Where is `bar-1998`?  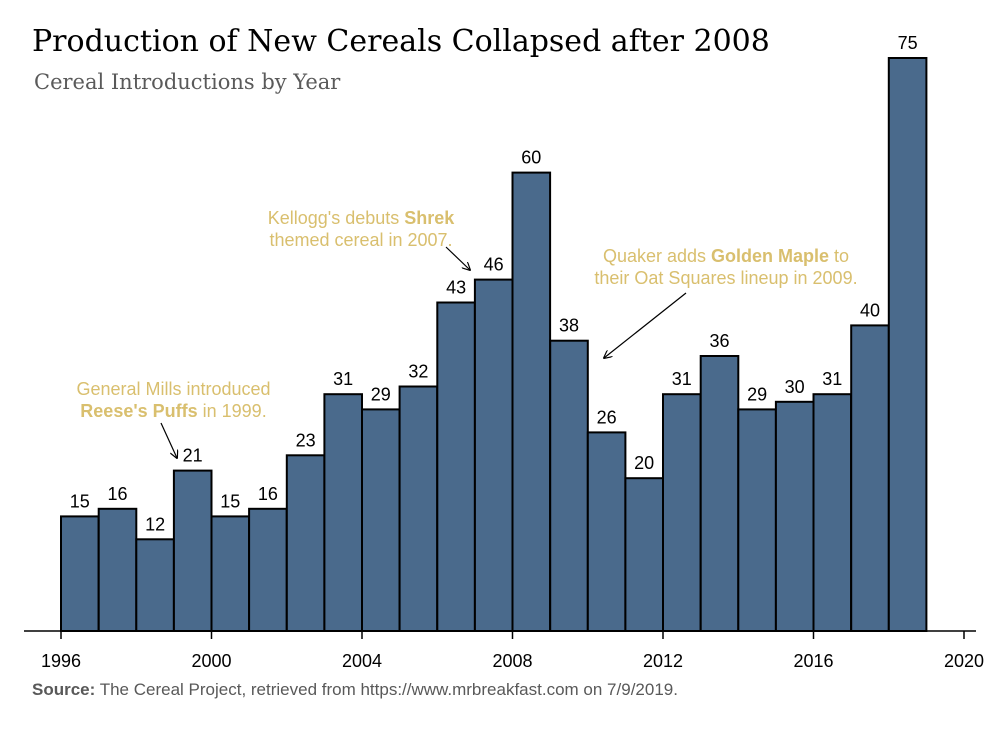
bar-1998 is located at coordinates (117, 569).